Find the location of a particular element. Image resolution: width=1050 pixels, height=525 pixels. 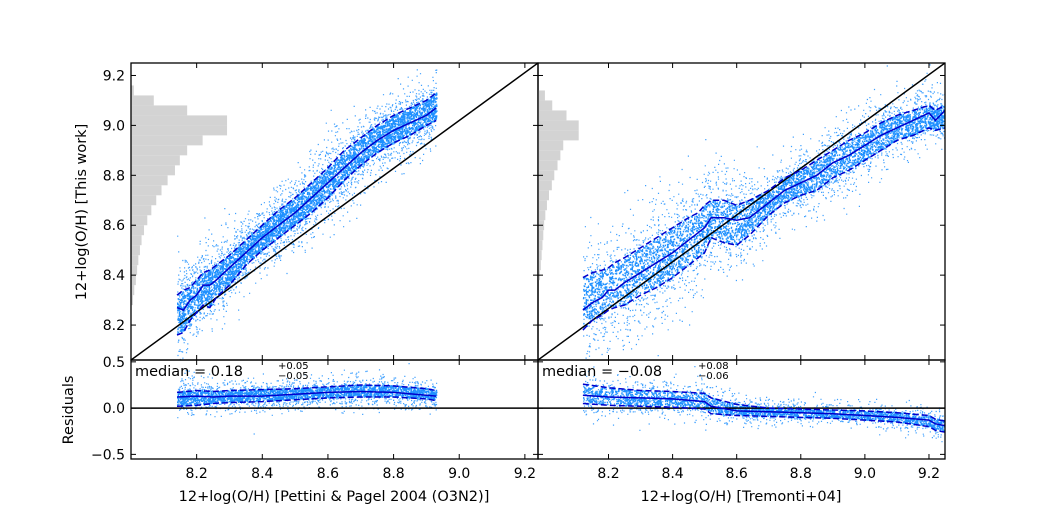

median-annotation-left: median = 0.18 +0.05 −0.05 is located at coordinates (222, 371).